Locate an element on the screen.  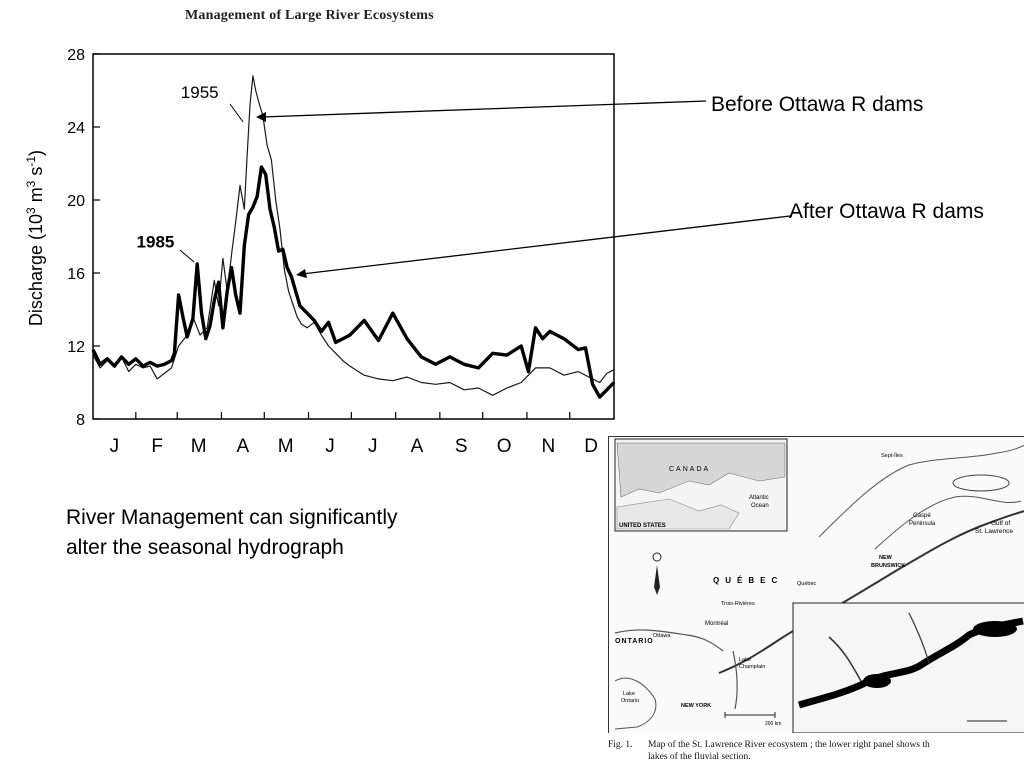
arrow-before-line is located at coordinates (484, 109).